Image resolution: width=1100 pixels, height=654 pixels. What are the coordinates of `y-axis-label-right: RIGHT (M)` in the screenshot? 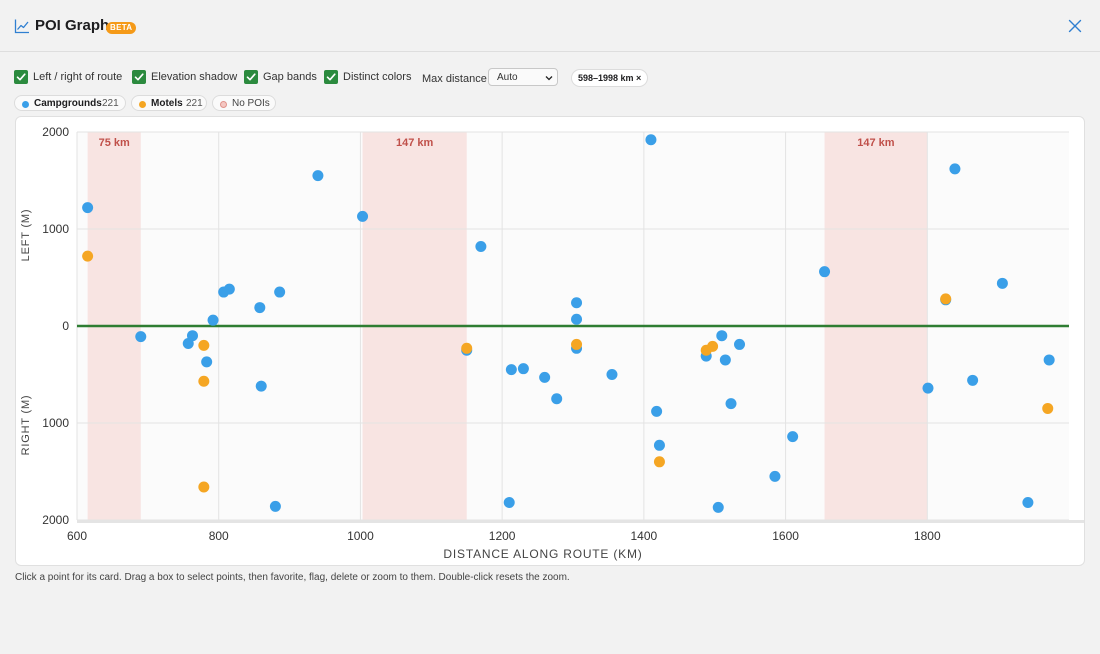 It's located at (26, 425).